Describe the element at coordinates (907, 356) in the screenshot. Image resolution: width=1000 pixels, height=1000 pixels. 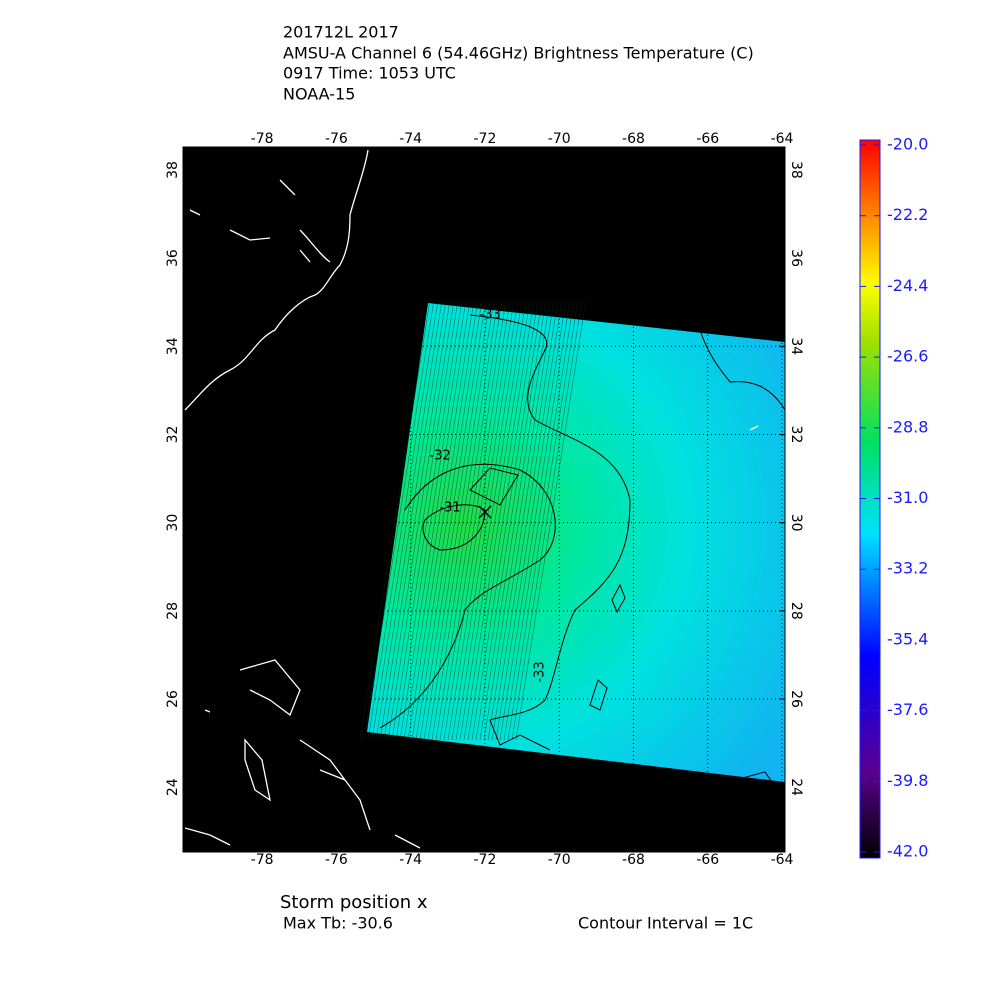
I see `colorbar-label: -26.6` at that location.